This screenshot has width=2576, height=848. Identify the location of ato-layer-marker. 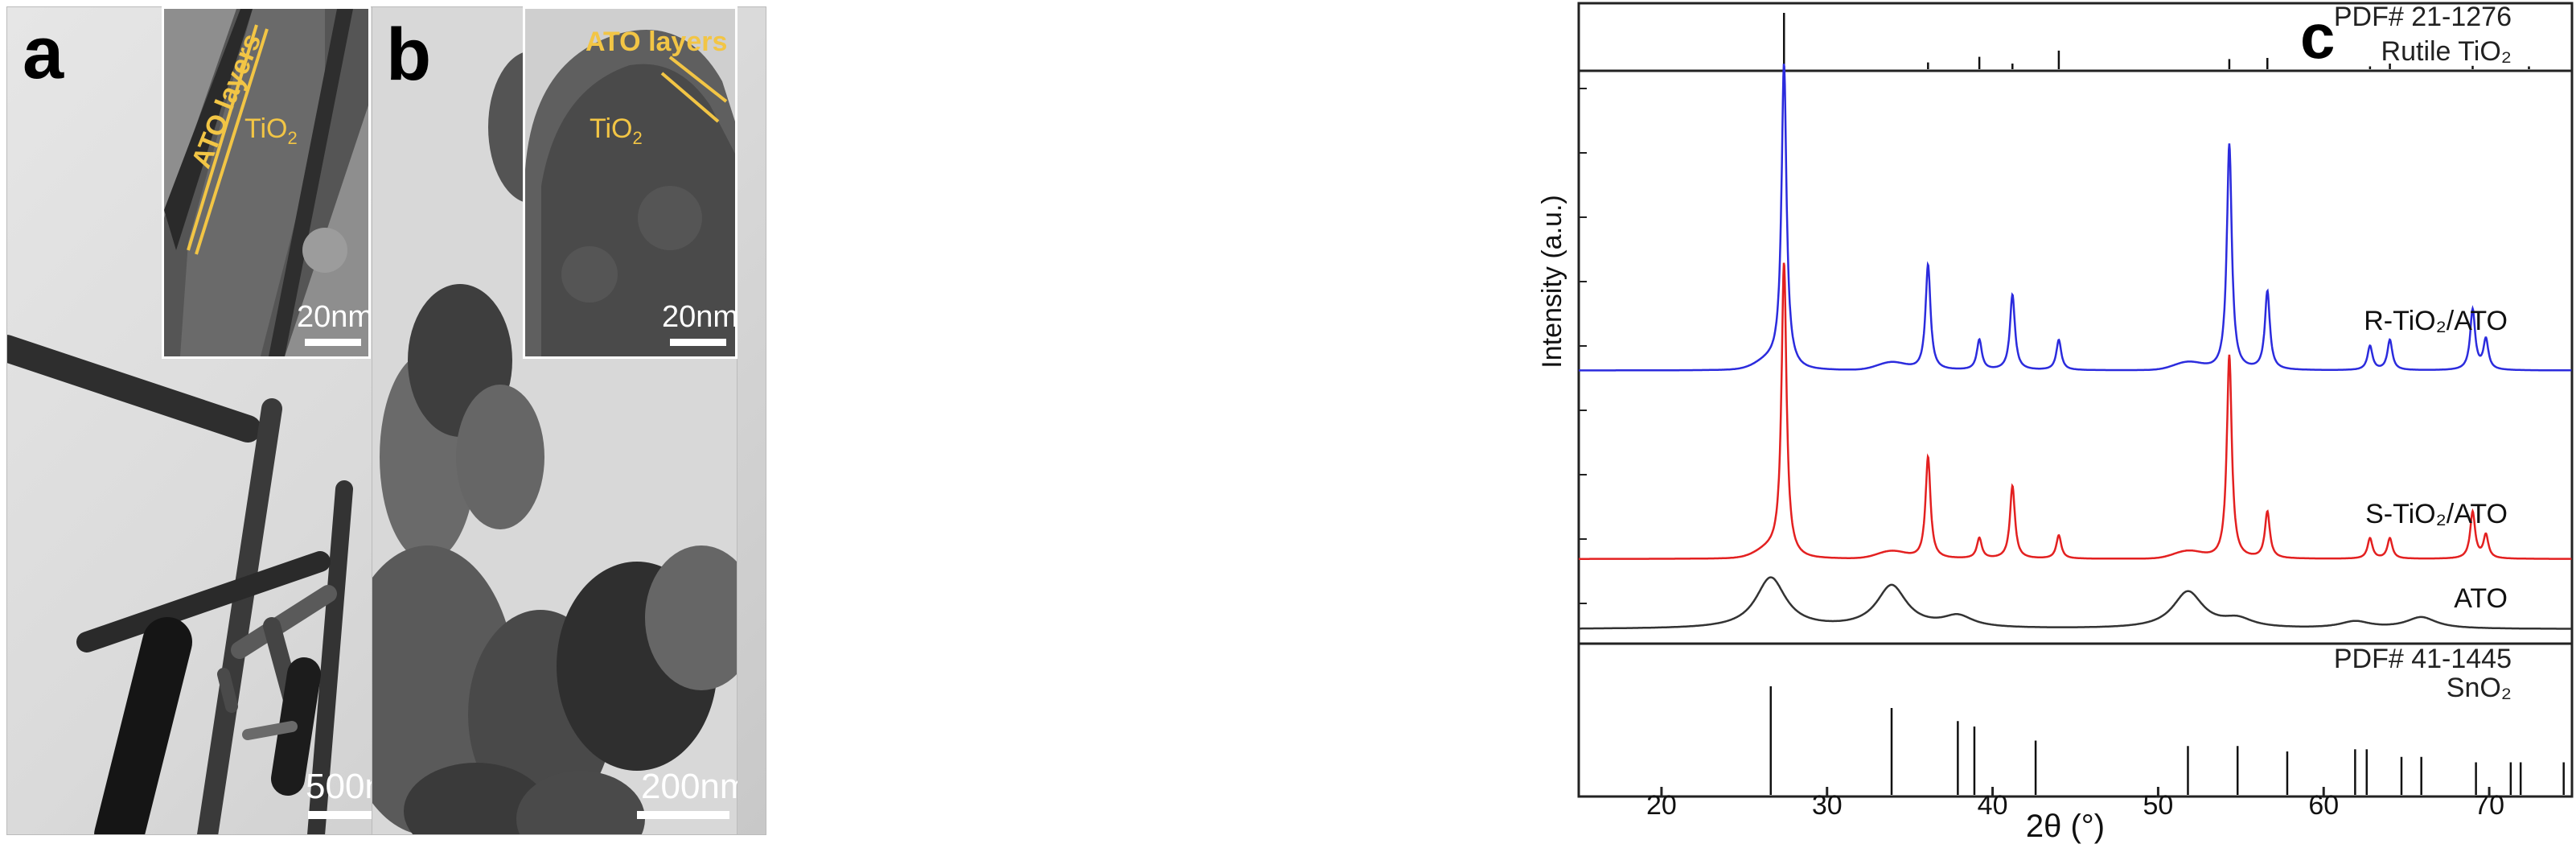
(228, 139).